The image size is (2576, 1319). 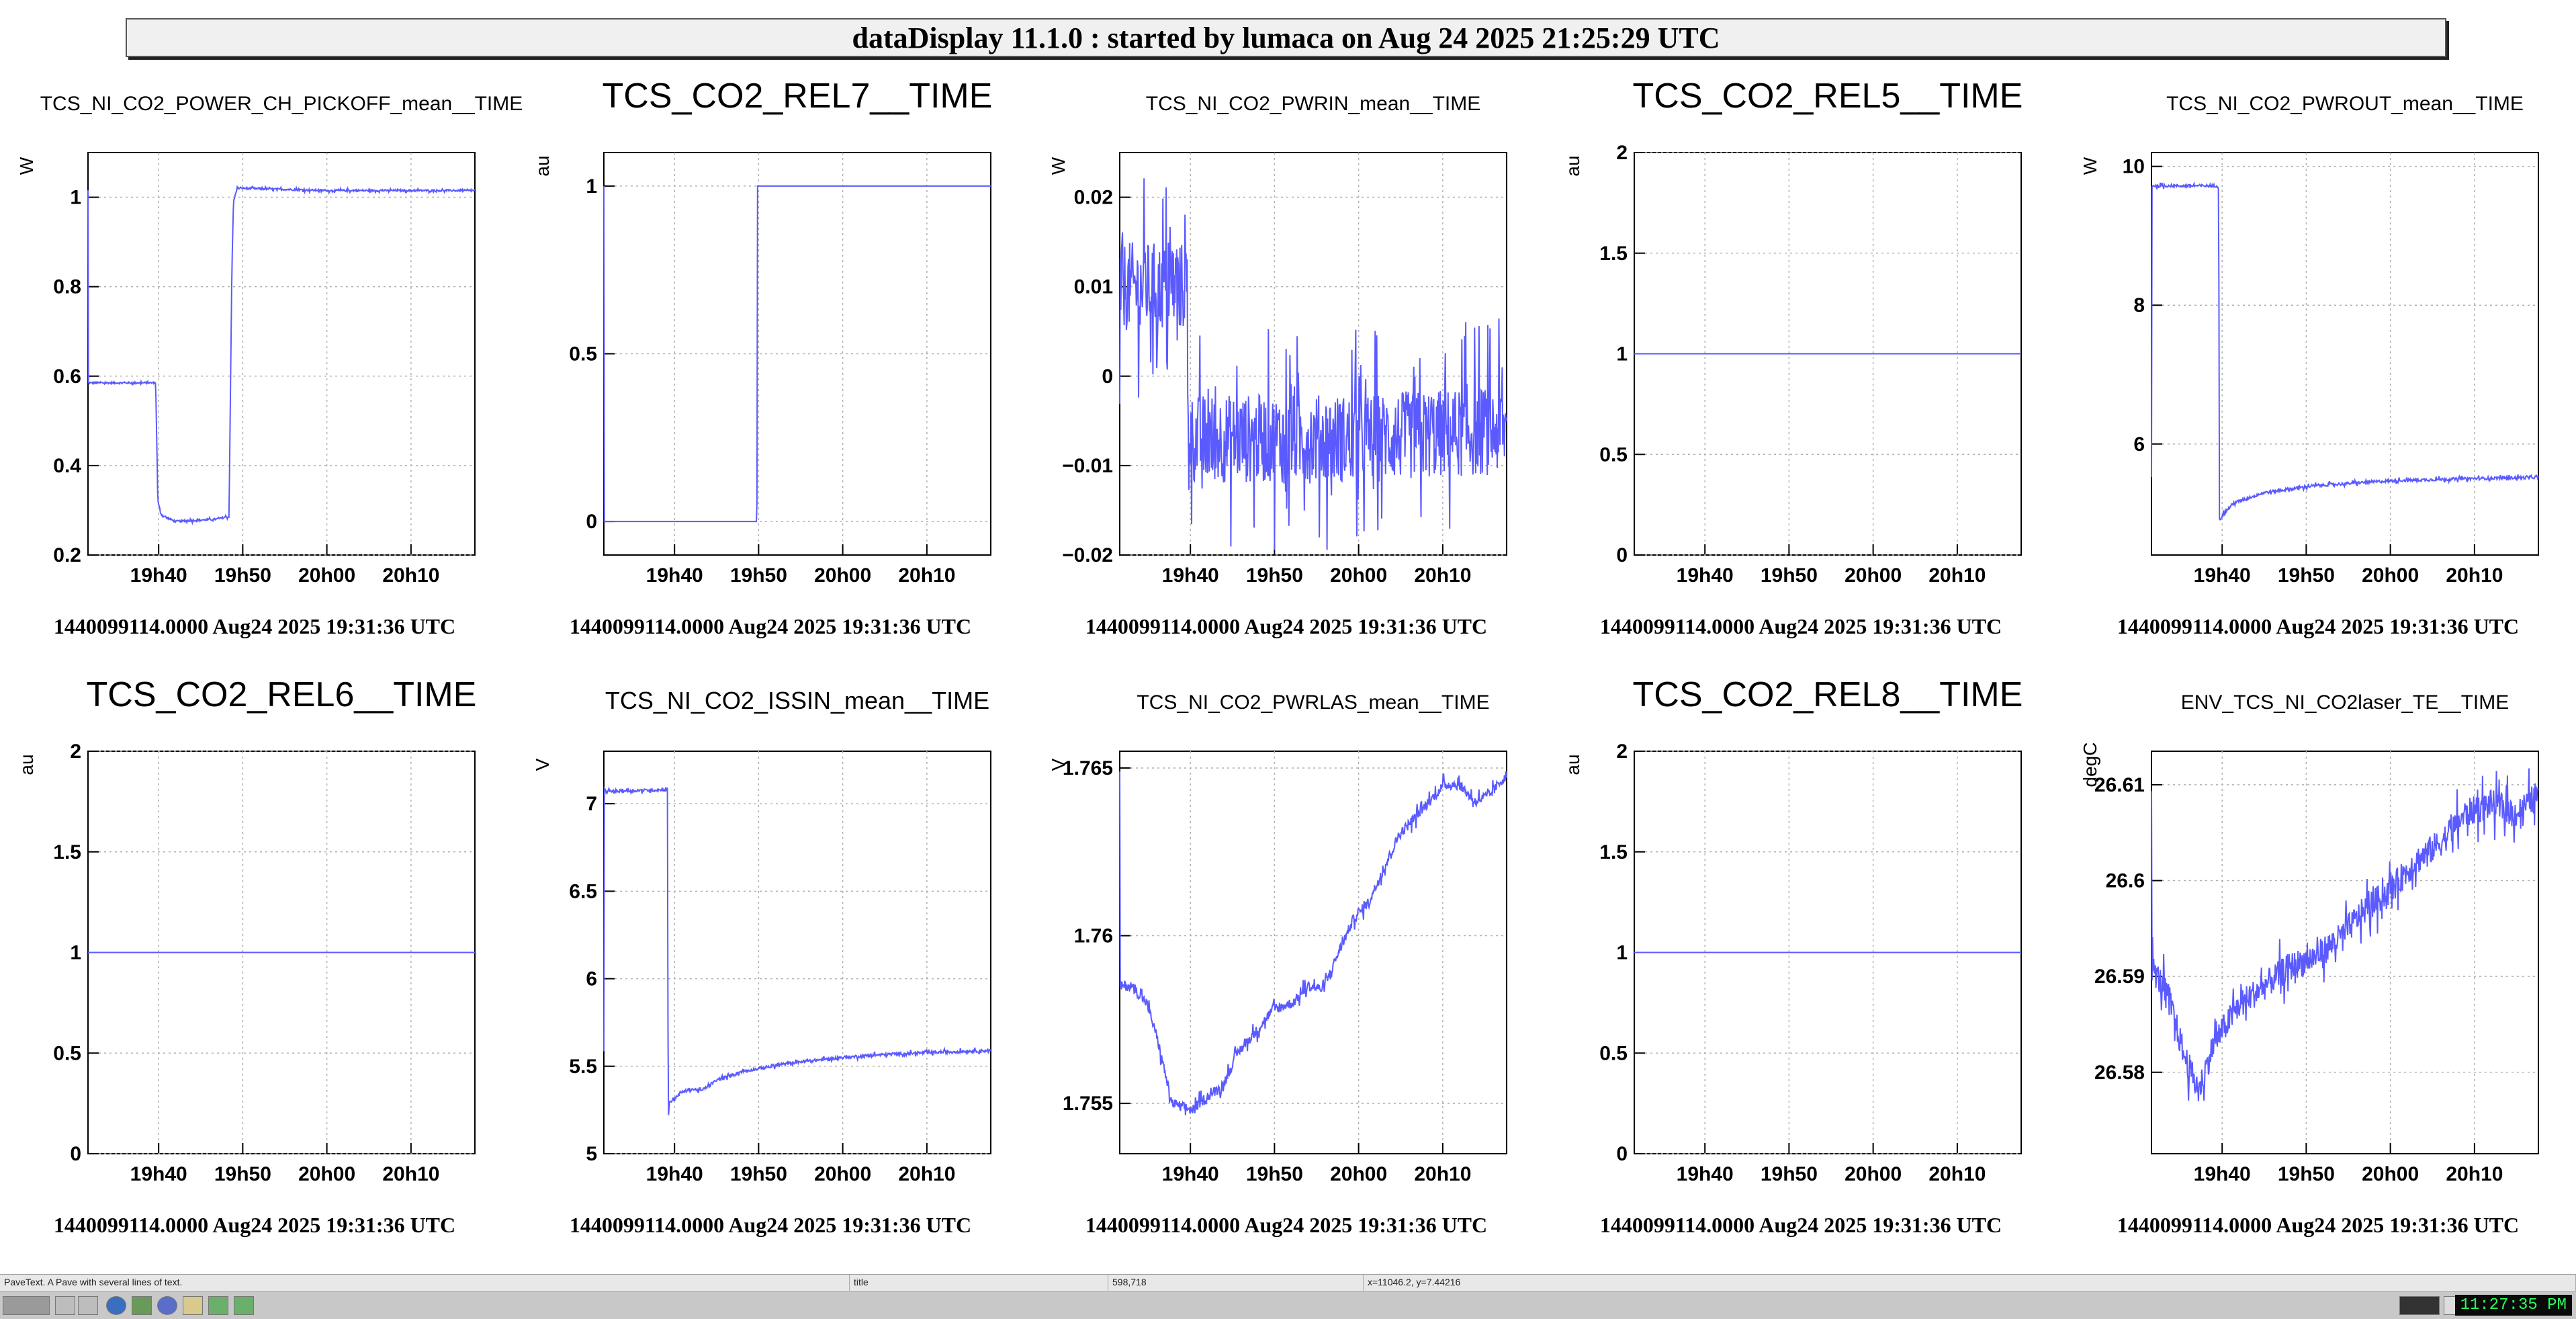 What do you see at coordinates (797, 354) in the screenshot?
I see `series-line-tcs-co2-rel7-time` at bounding box center [797, 354].